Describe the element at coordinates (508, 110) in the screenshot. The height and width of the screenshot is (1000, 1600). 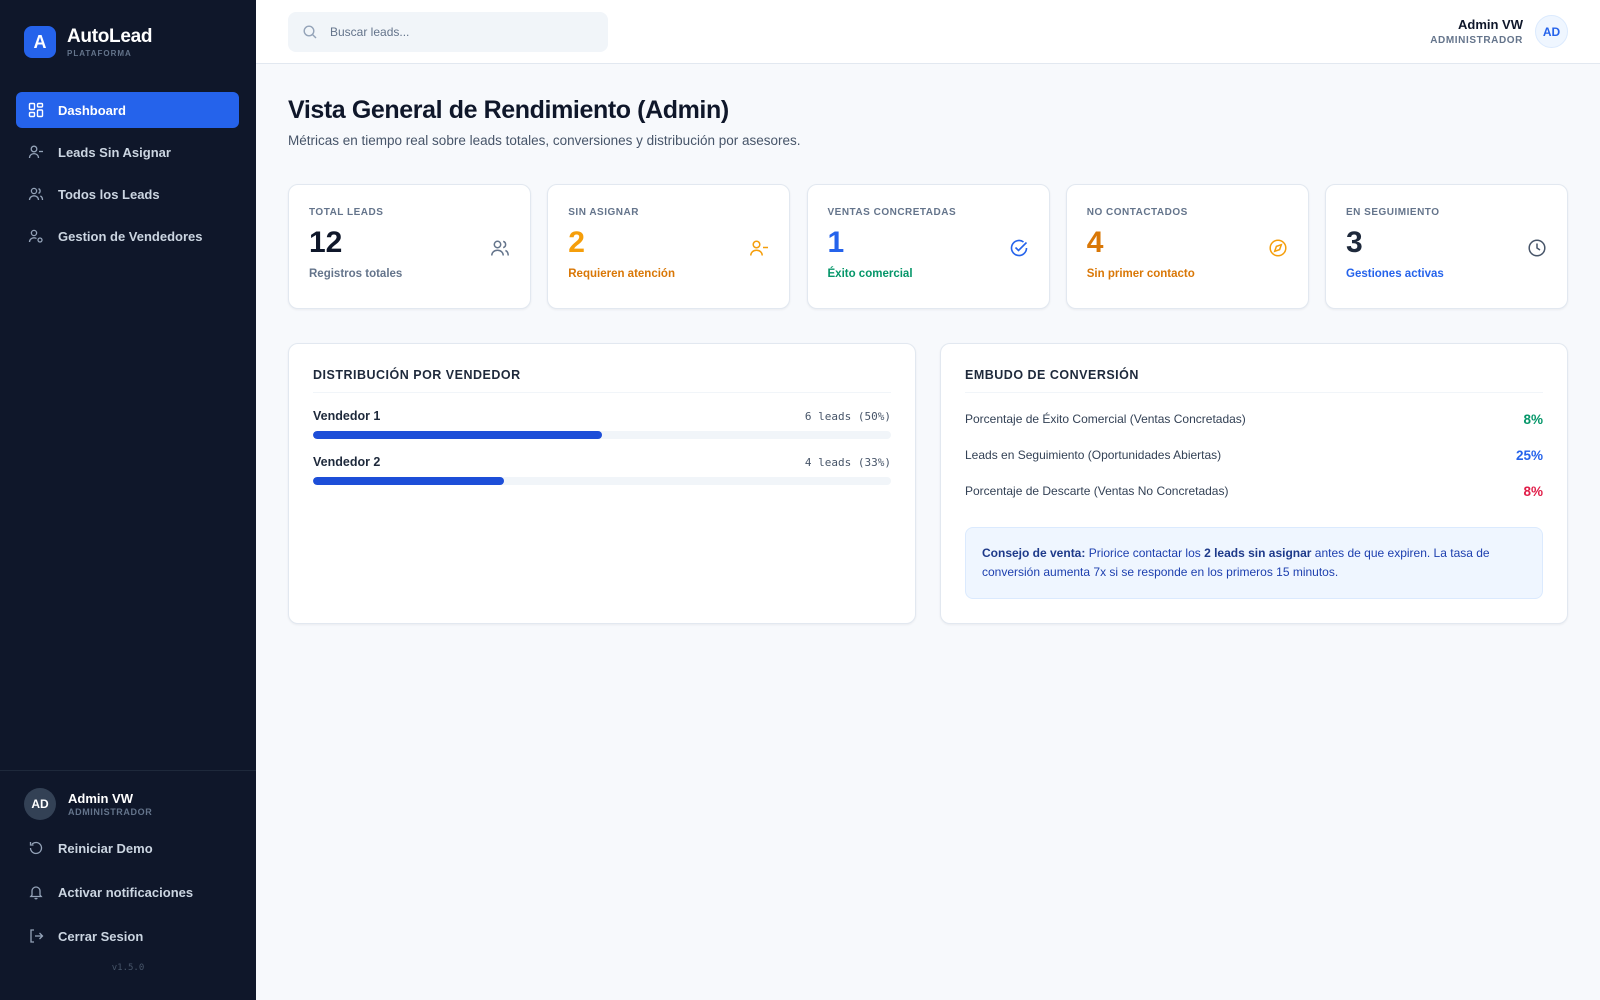
I see `page-title: Vista General de Rendimiento (Admin)` at that location.